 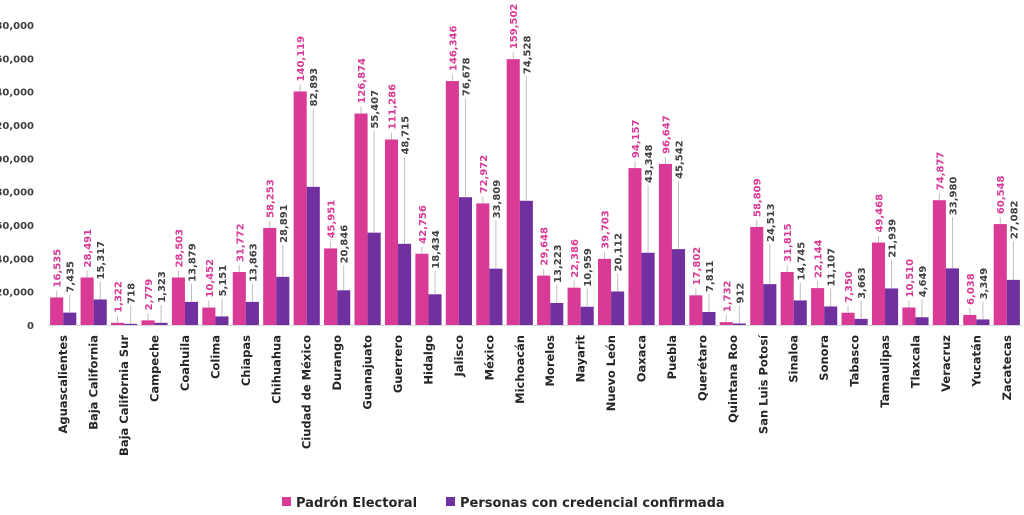 I want to click on x-tick-label: Chiapas, so click(x=246, y=360).